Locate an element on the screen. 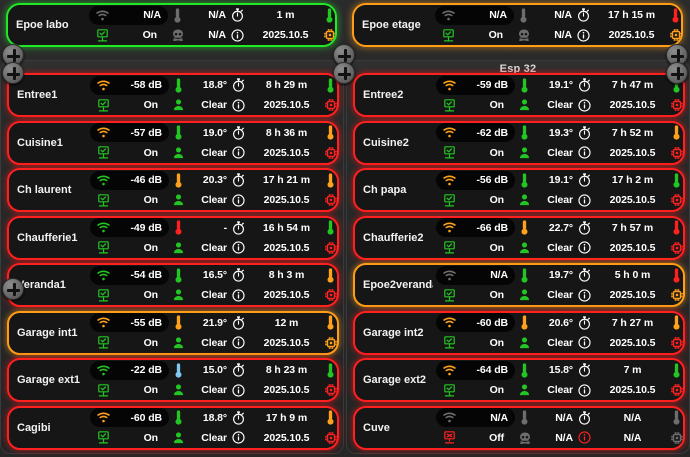 The width and height of the screenshot is (690, 457). device-card: Ch papa -56 dB 19.1° is located at coordinates (519, 190).